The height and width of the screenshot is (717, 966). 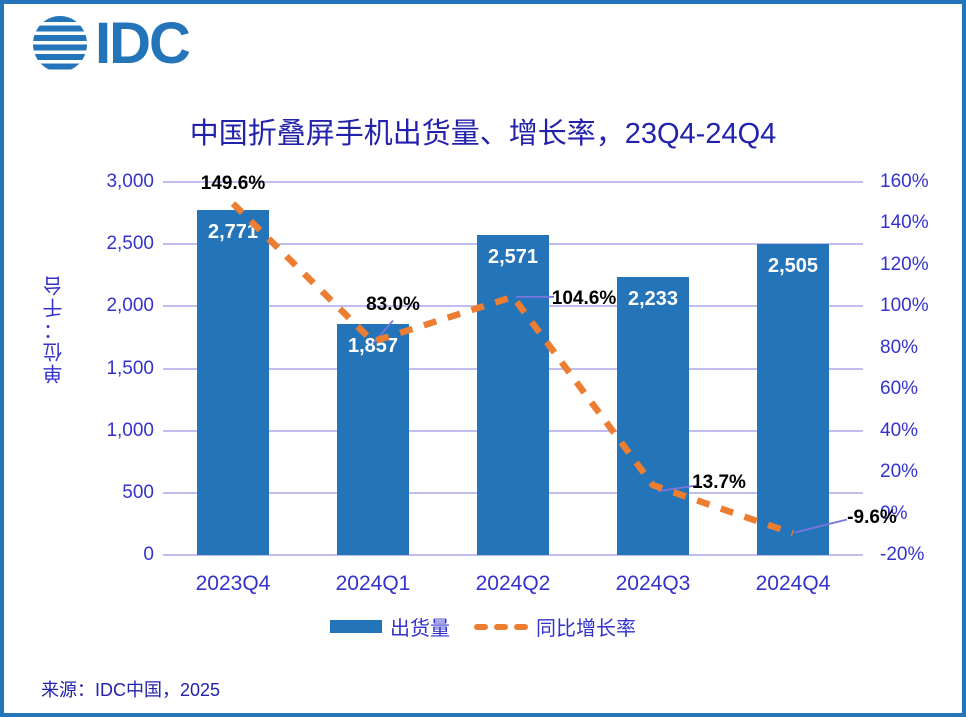 I want to click on legend: 出货量 同比增长率, so click(x=483, y=626).